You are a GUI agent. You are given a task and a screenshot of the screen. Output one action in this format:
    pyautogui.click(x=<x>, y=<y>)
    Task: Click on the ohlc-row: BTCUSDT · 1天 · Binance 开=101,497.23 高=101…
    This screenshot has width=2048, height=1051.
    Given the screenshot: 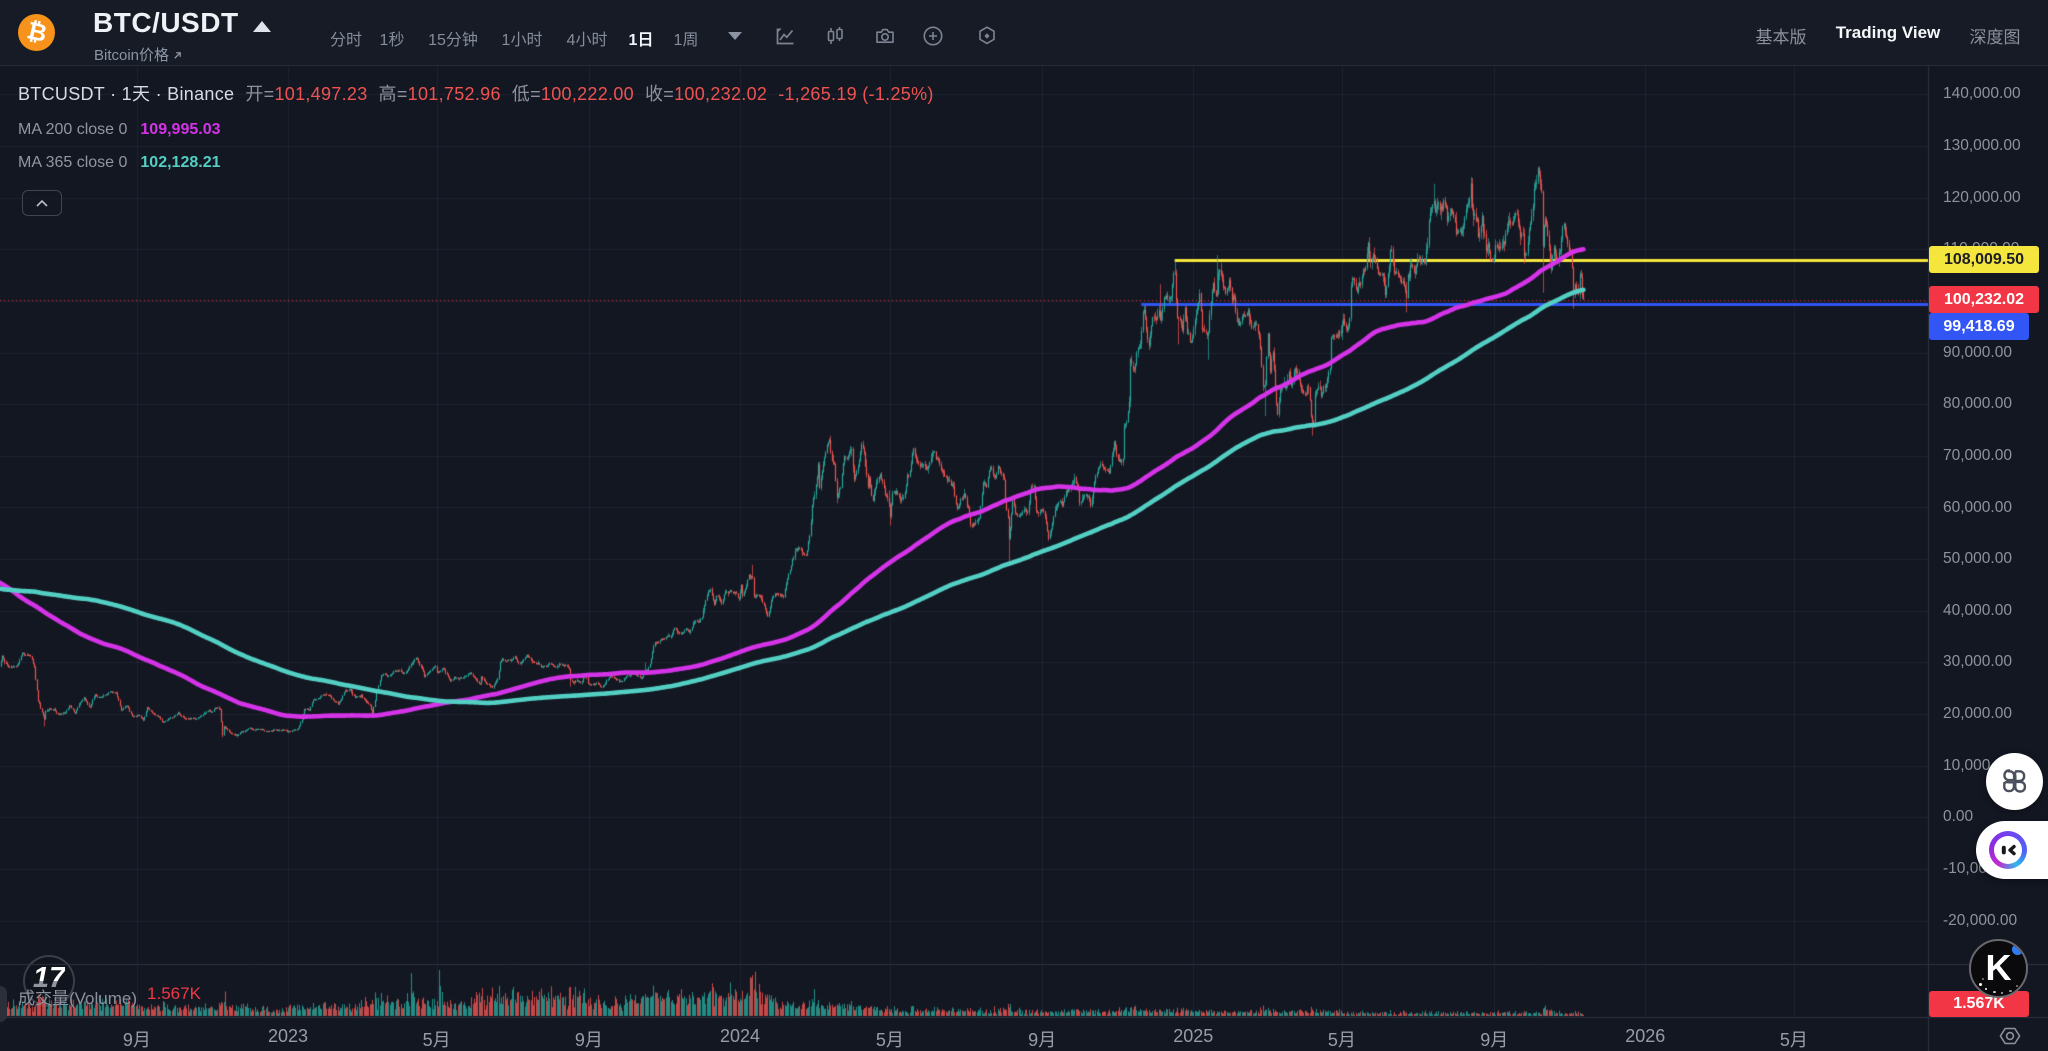 What is the action you would take?
    pyautogui.click(x=476, y=93)
    